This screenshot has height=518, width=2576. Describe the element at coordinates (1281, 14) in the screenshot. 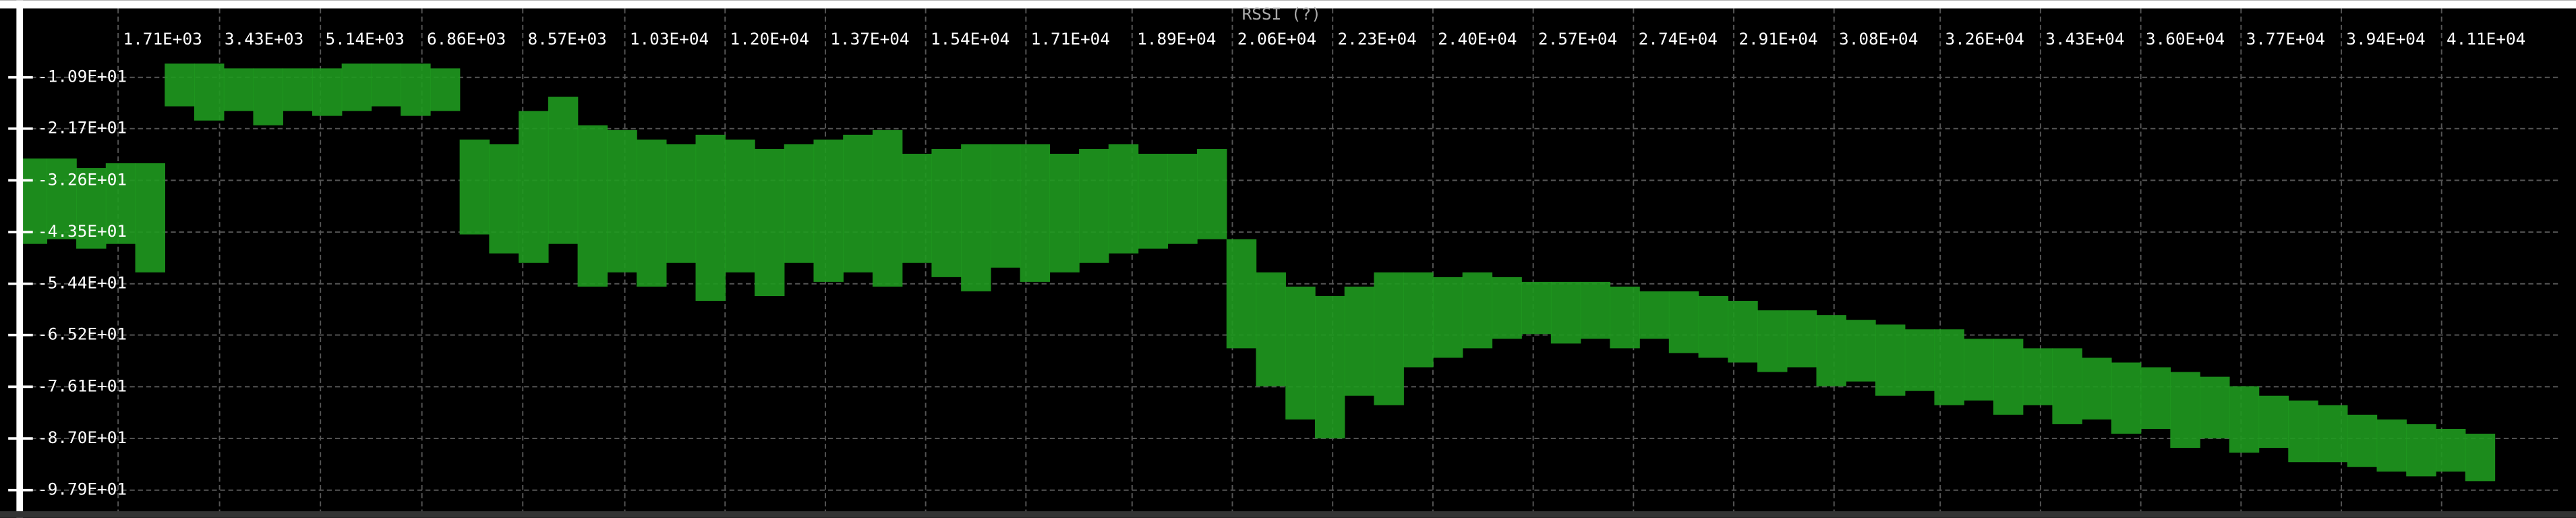

I see `chart-title: RSSI (?)` at that location.